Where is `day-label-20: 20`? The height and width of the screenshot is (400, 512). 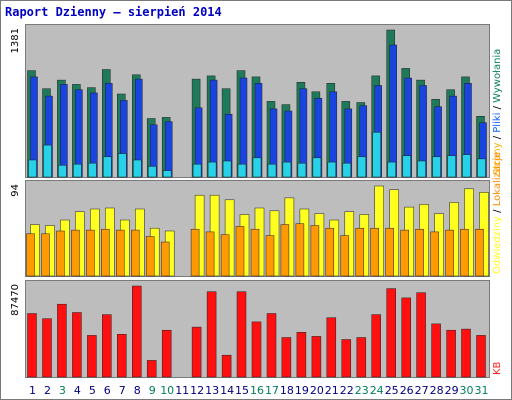
day-label-20: 20 is located at coordinates (317, 390).